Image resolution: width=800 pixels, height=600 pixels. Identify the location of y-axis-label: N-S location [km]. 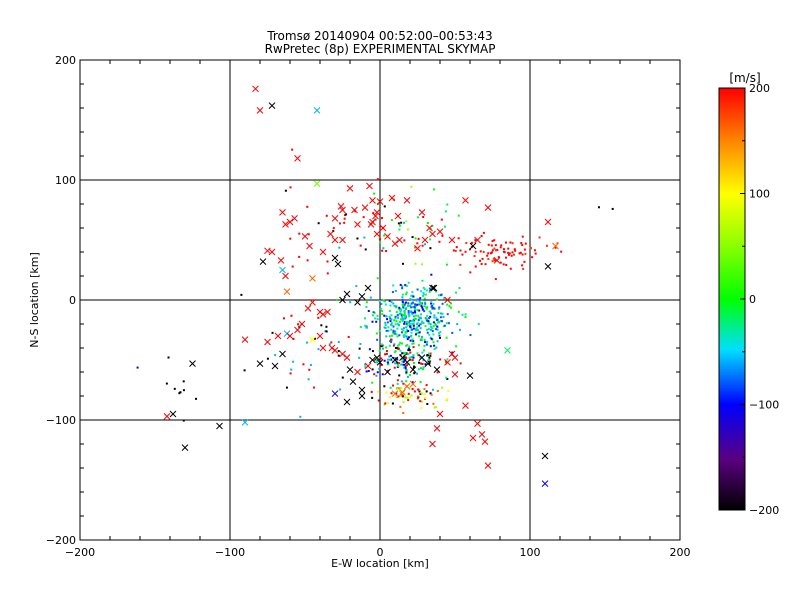
(34, 300).